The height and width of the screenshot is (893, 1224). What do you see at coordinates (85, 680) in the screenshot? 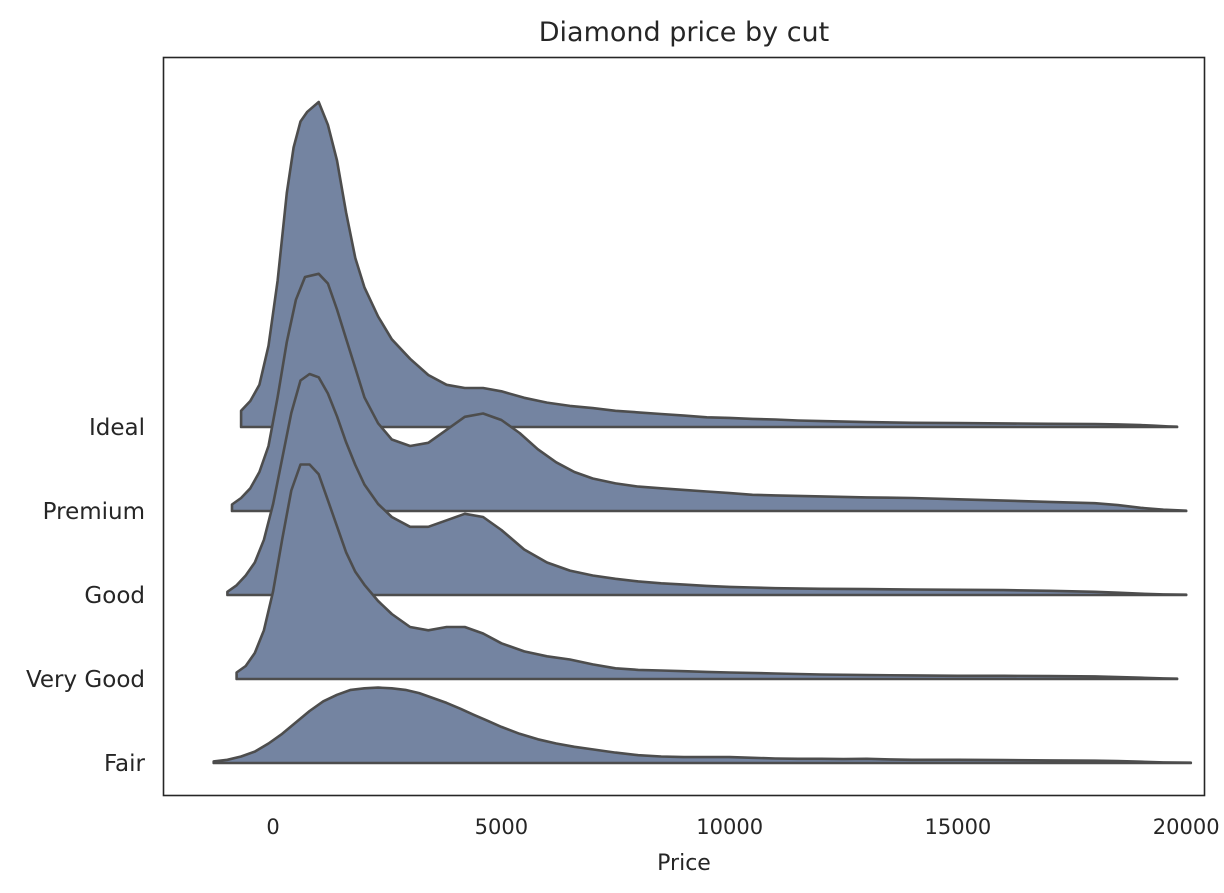
I see `y-tick-label-very-good: Very Good` at bounding box center [85, 680].